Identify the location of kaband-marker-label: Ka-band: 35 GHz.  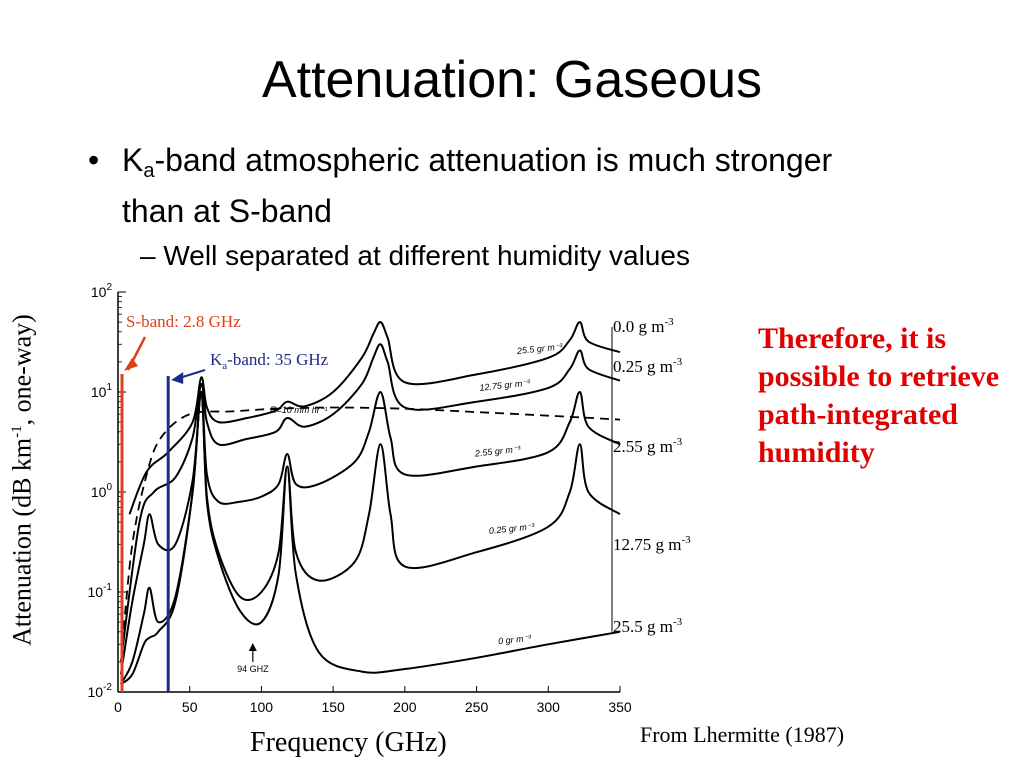
(269, 361).